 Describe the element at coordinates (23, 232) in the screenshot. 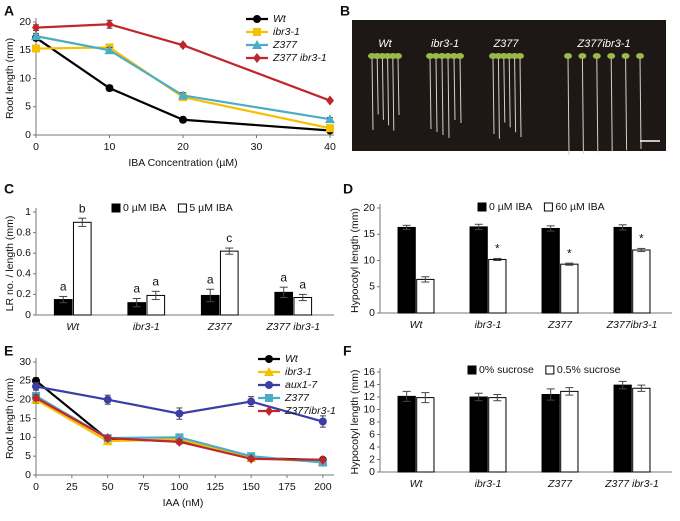

I see `y-tick-label: 0.8` at that location.